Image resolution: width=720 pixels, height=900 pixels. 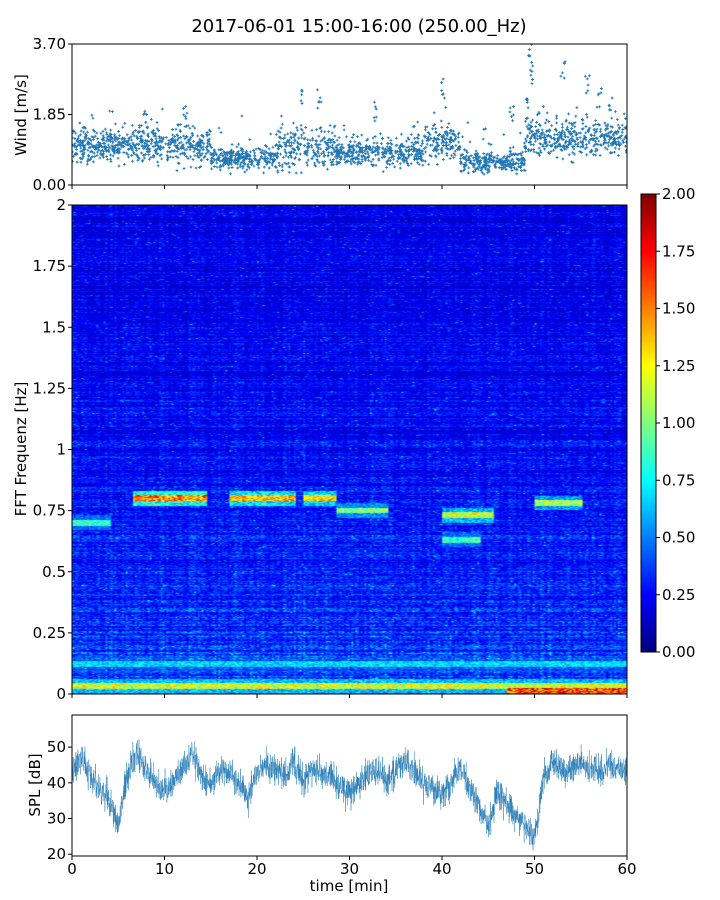 I want to click on wind-axes-frame, so click(x=349, y=114).